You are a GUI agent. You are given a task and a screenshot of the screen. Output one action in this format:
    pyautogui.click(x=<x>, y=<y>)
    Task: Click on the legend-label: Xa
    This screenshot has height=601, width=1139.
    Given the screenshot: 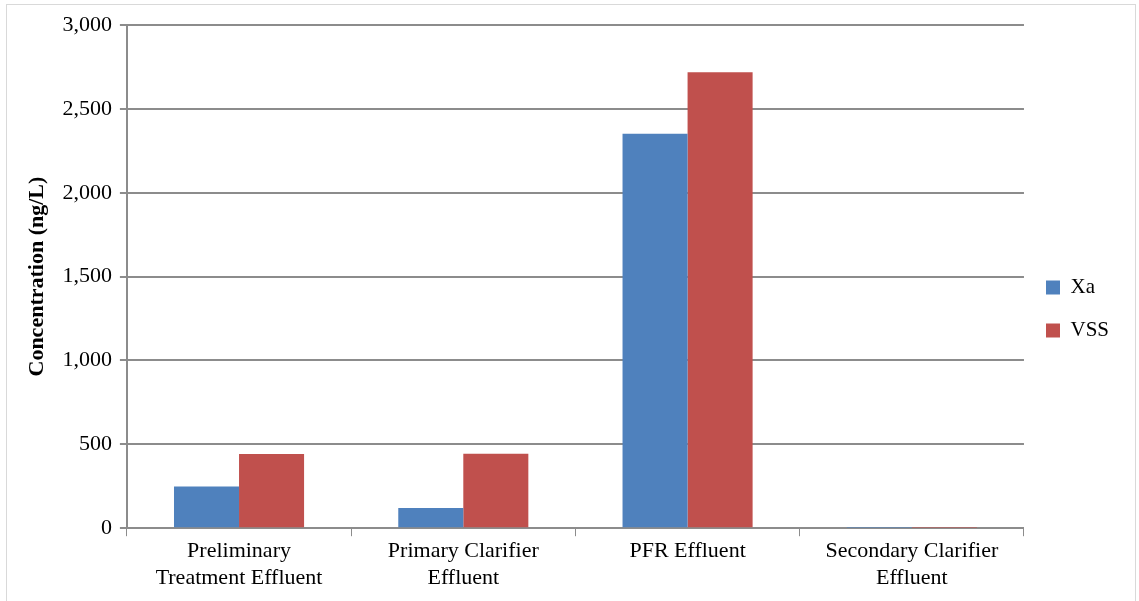 What is the action you would take?
    pyautogui.click(x=1083, y=286)
    